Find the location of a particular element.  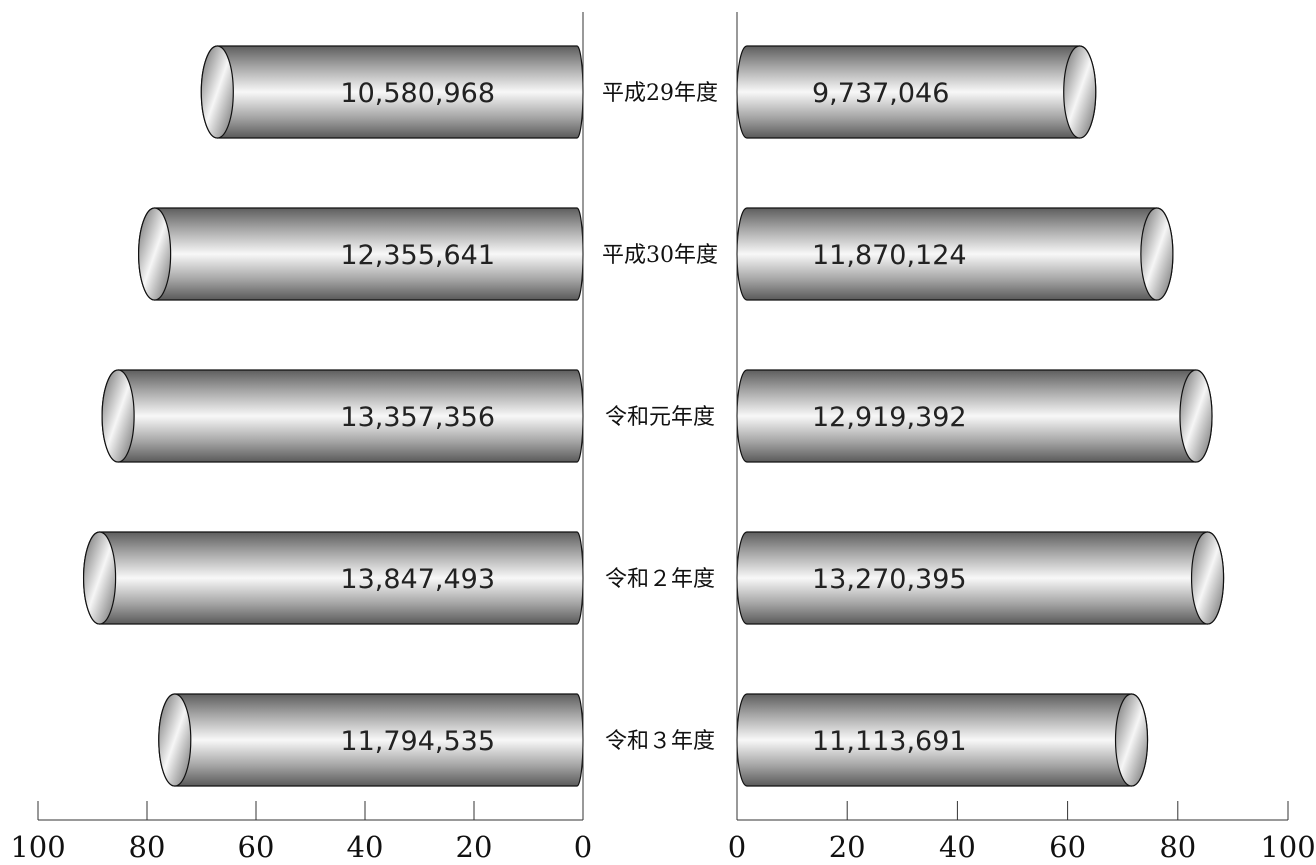

right-axis-tick-label: 80 is located at coordinates (1177, 847).